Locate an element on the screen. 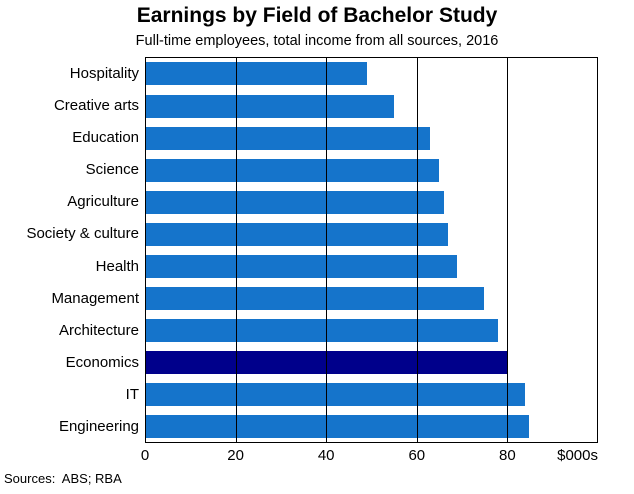  x-tick-label-0: 0 is located at coordinates (145, 455).